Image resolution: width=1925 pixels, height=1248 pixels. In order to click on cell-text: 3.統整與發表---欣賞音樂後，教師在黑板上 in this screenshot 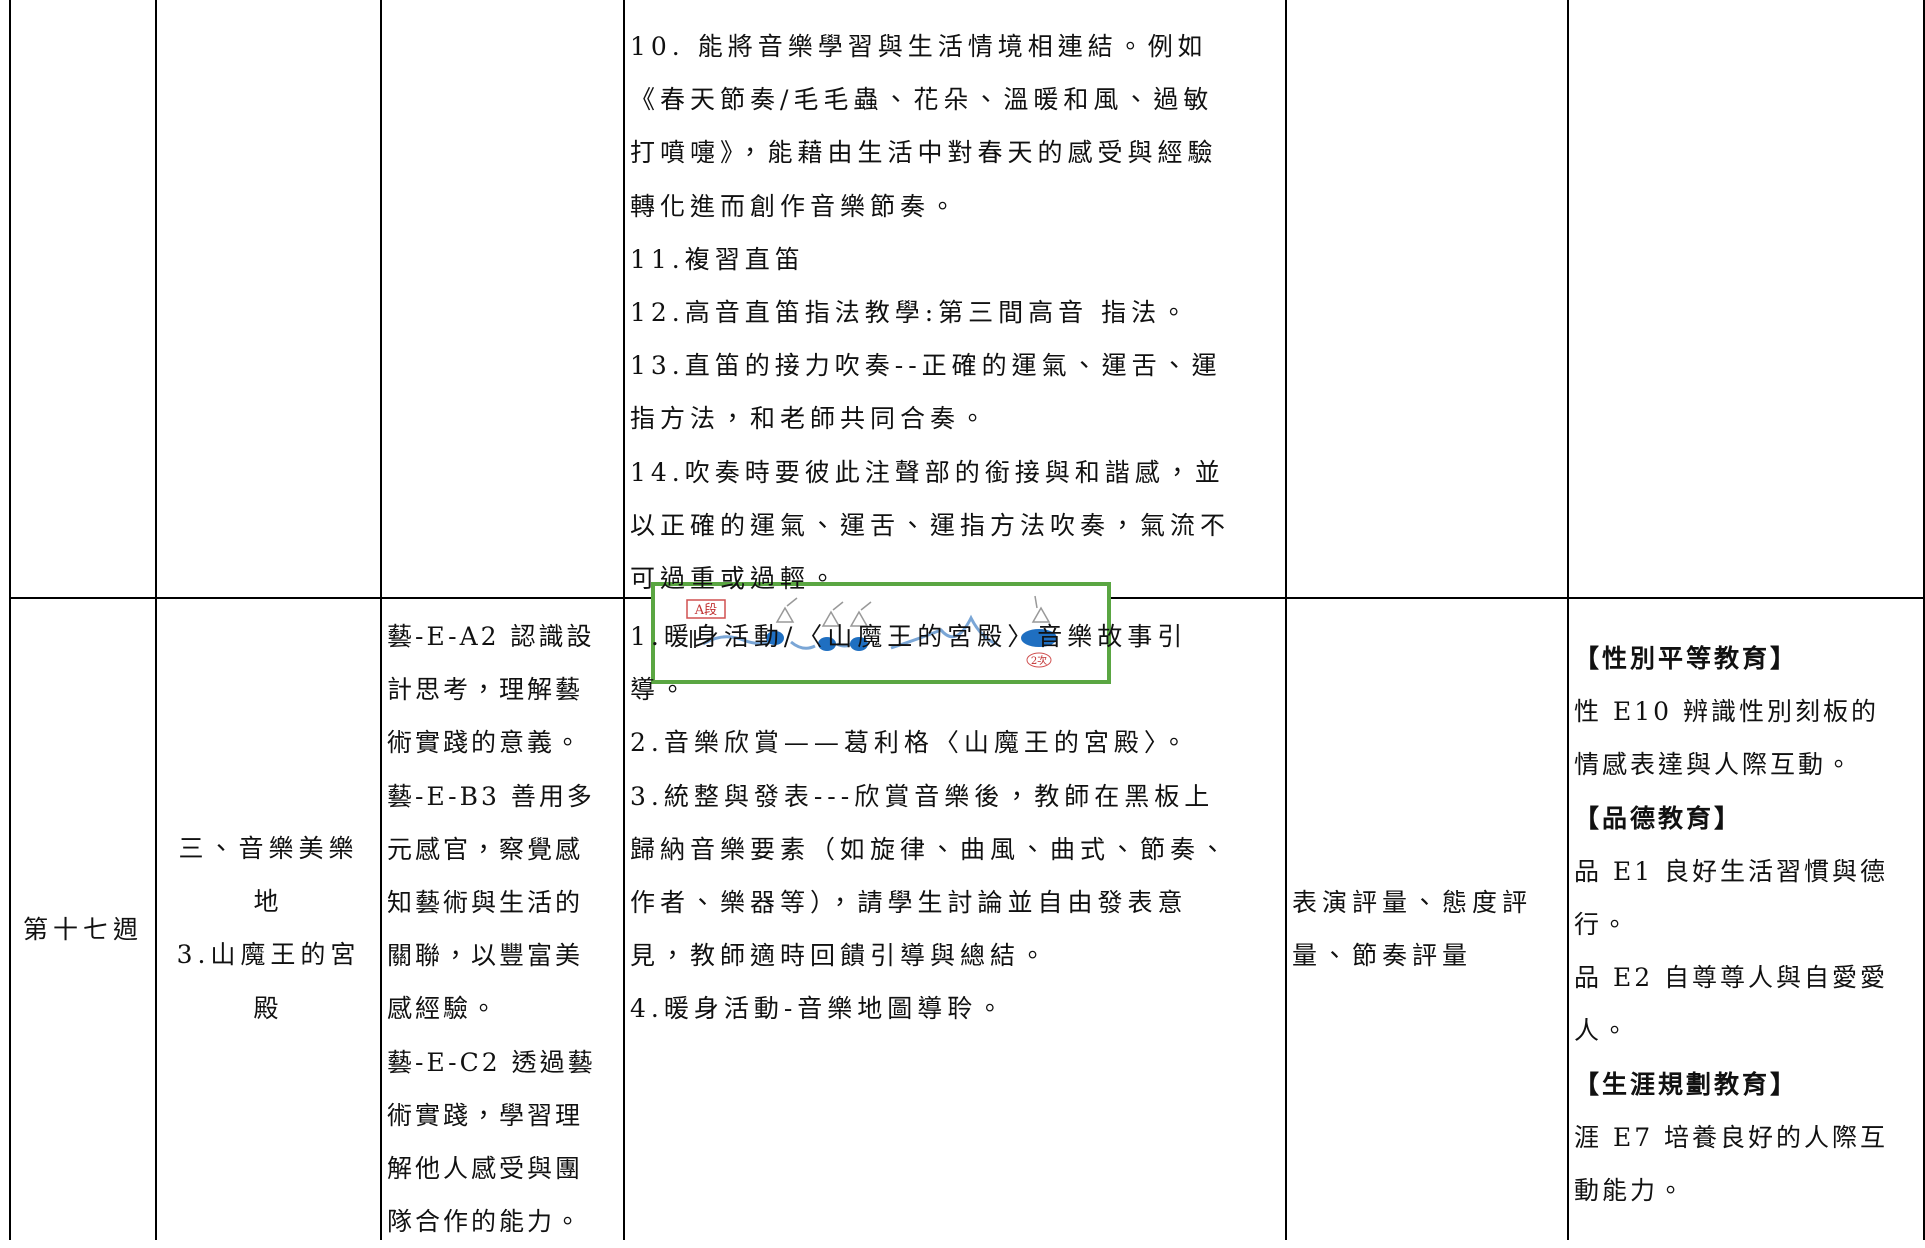, I will do `click(922, 796)`.